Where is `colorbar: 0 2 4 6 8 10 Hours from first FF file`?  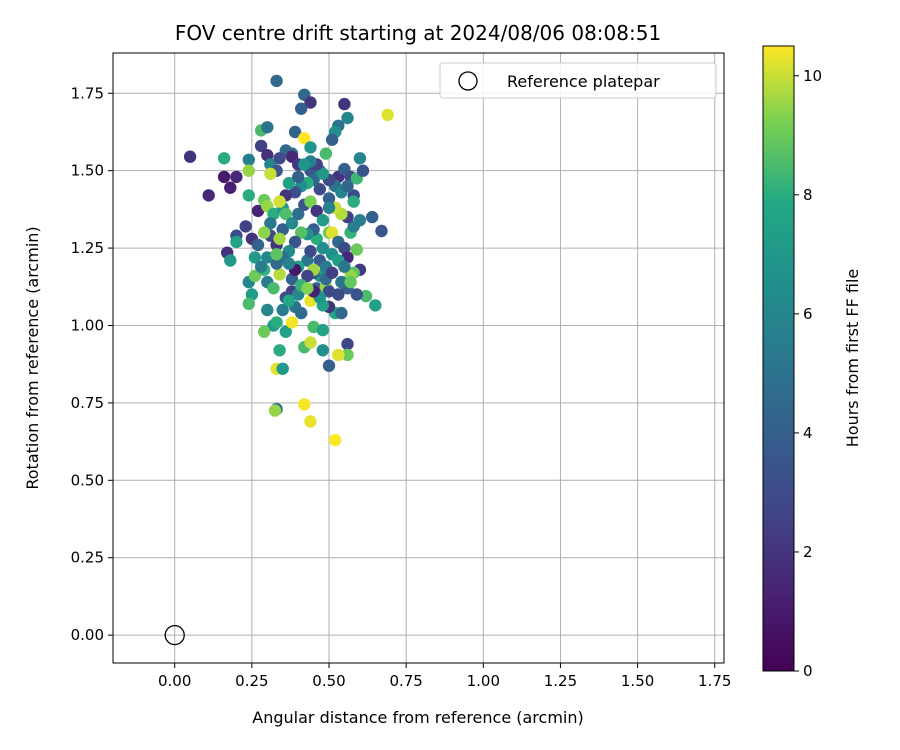
colorbar: 0 2 4 6 8 10 Hours from first FF file is located at coordinates (812, 362).